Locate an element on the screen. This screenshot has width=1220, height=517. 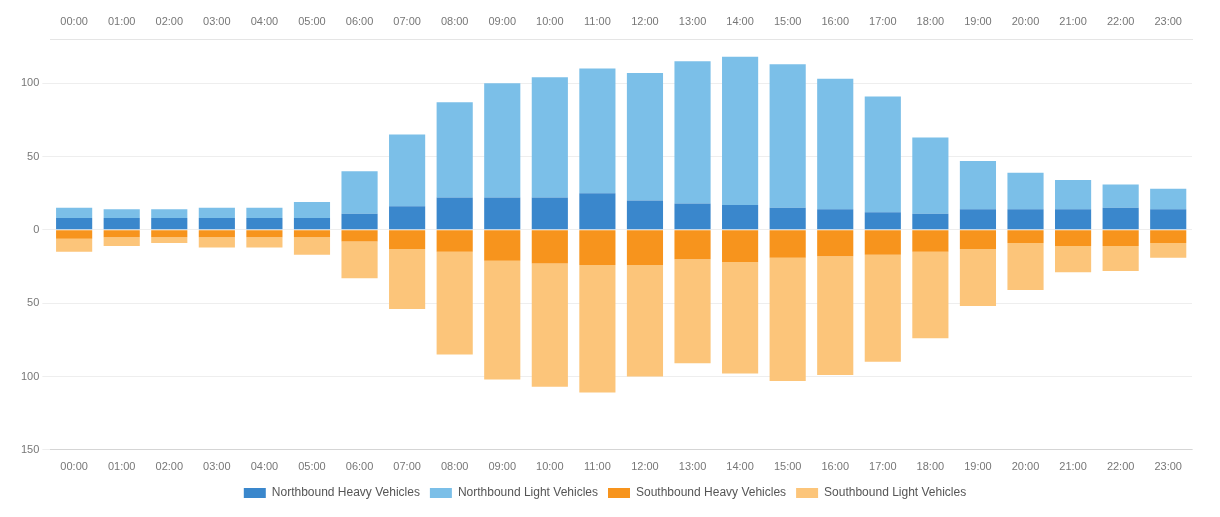
category-label: 17:00 is located at coordinates (883, 20).